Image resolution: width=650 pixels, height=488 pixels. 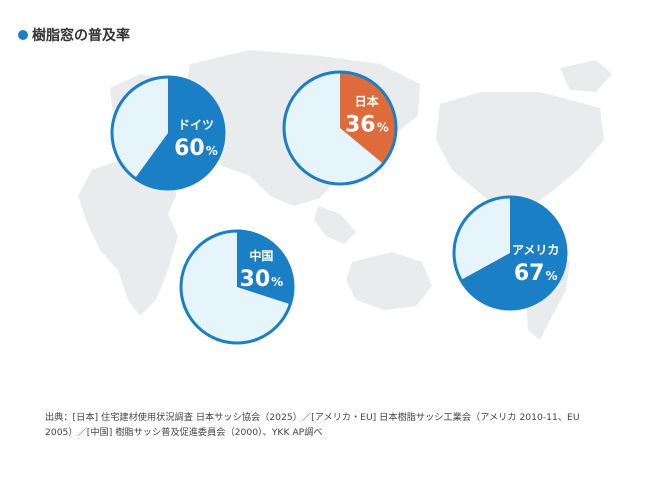 What do you see at coordinates (184, 432) in the screenshot?
I see `source-line-2: 2005）／[中国] 樹脂サッシ普及促進委員会（2000）、YKK AP調べ` at bounding box center [184, 432].